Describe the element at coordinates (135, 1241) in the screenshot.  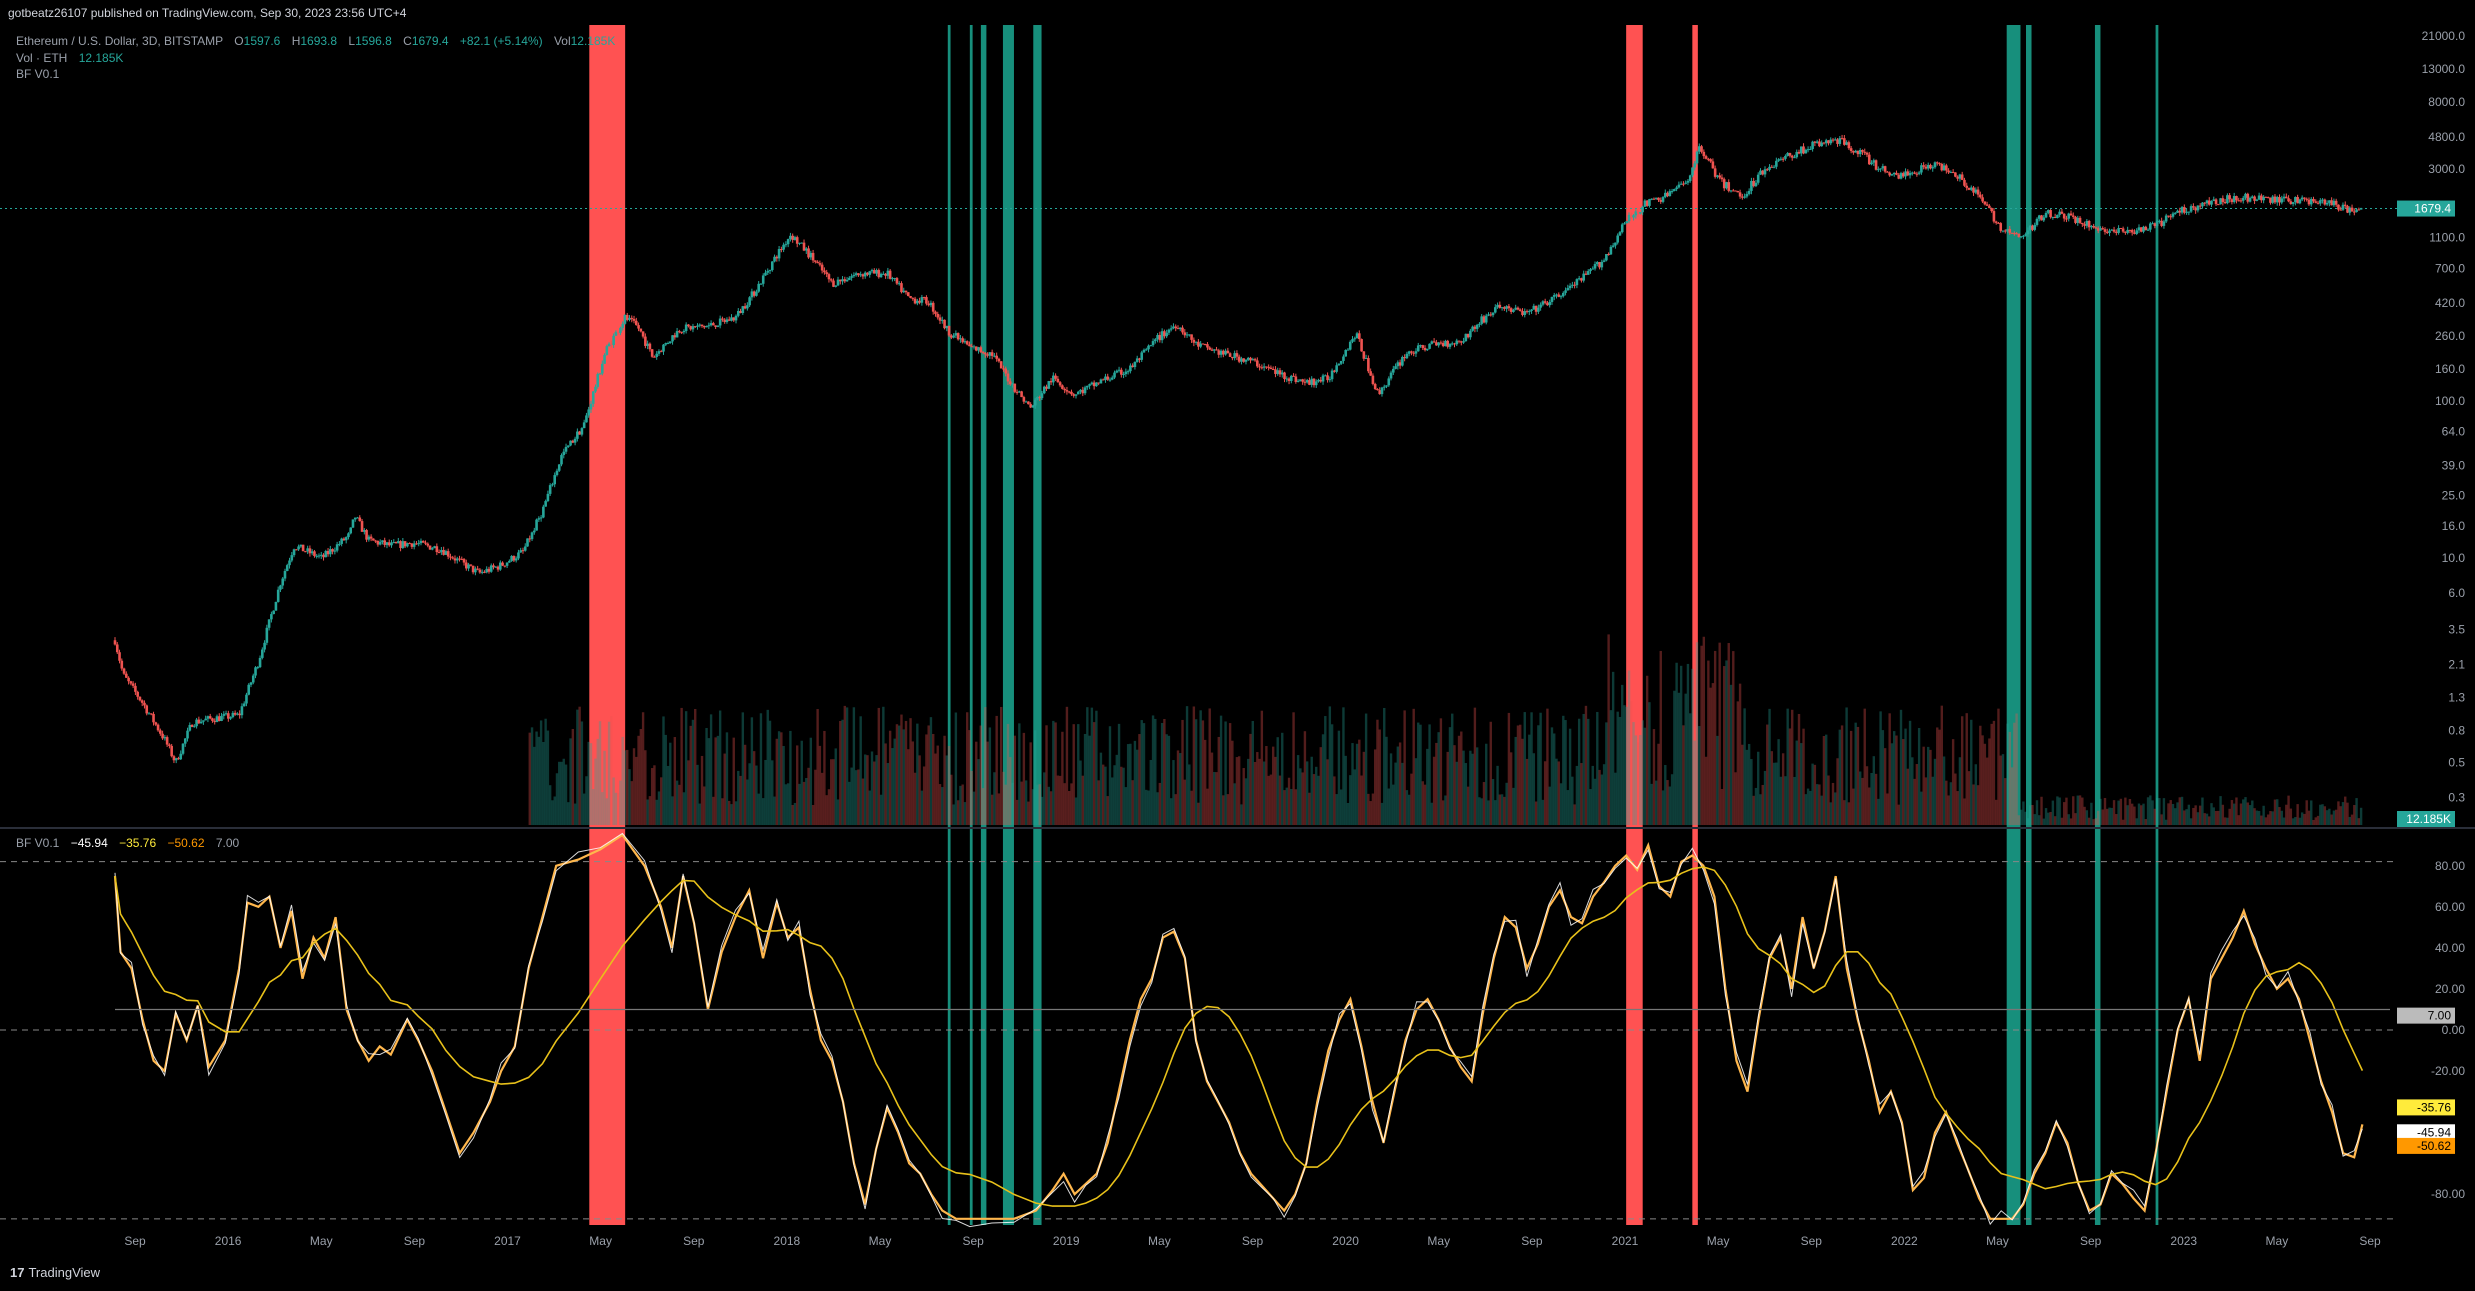
I see `time-tick-label: Sep` at that location.